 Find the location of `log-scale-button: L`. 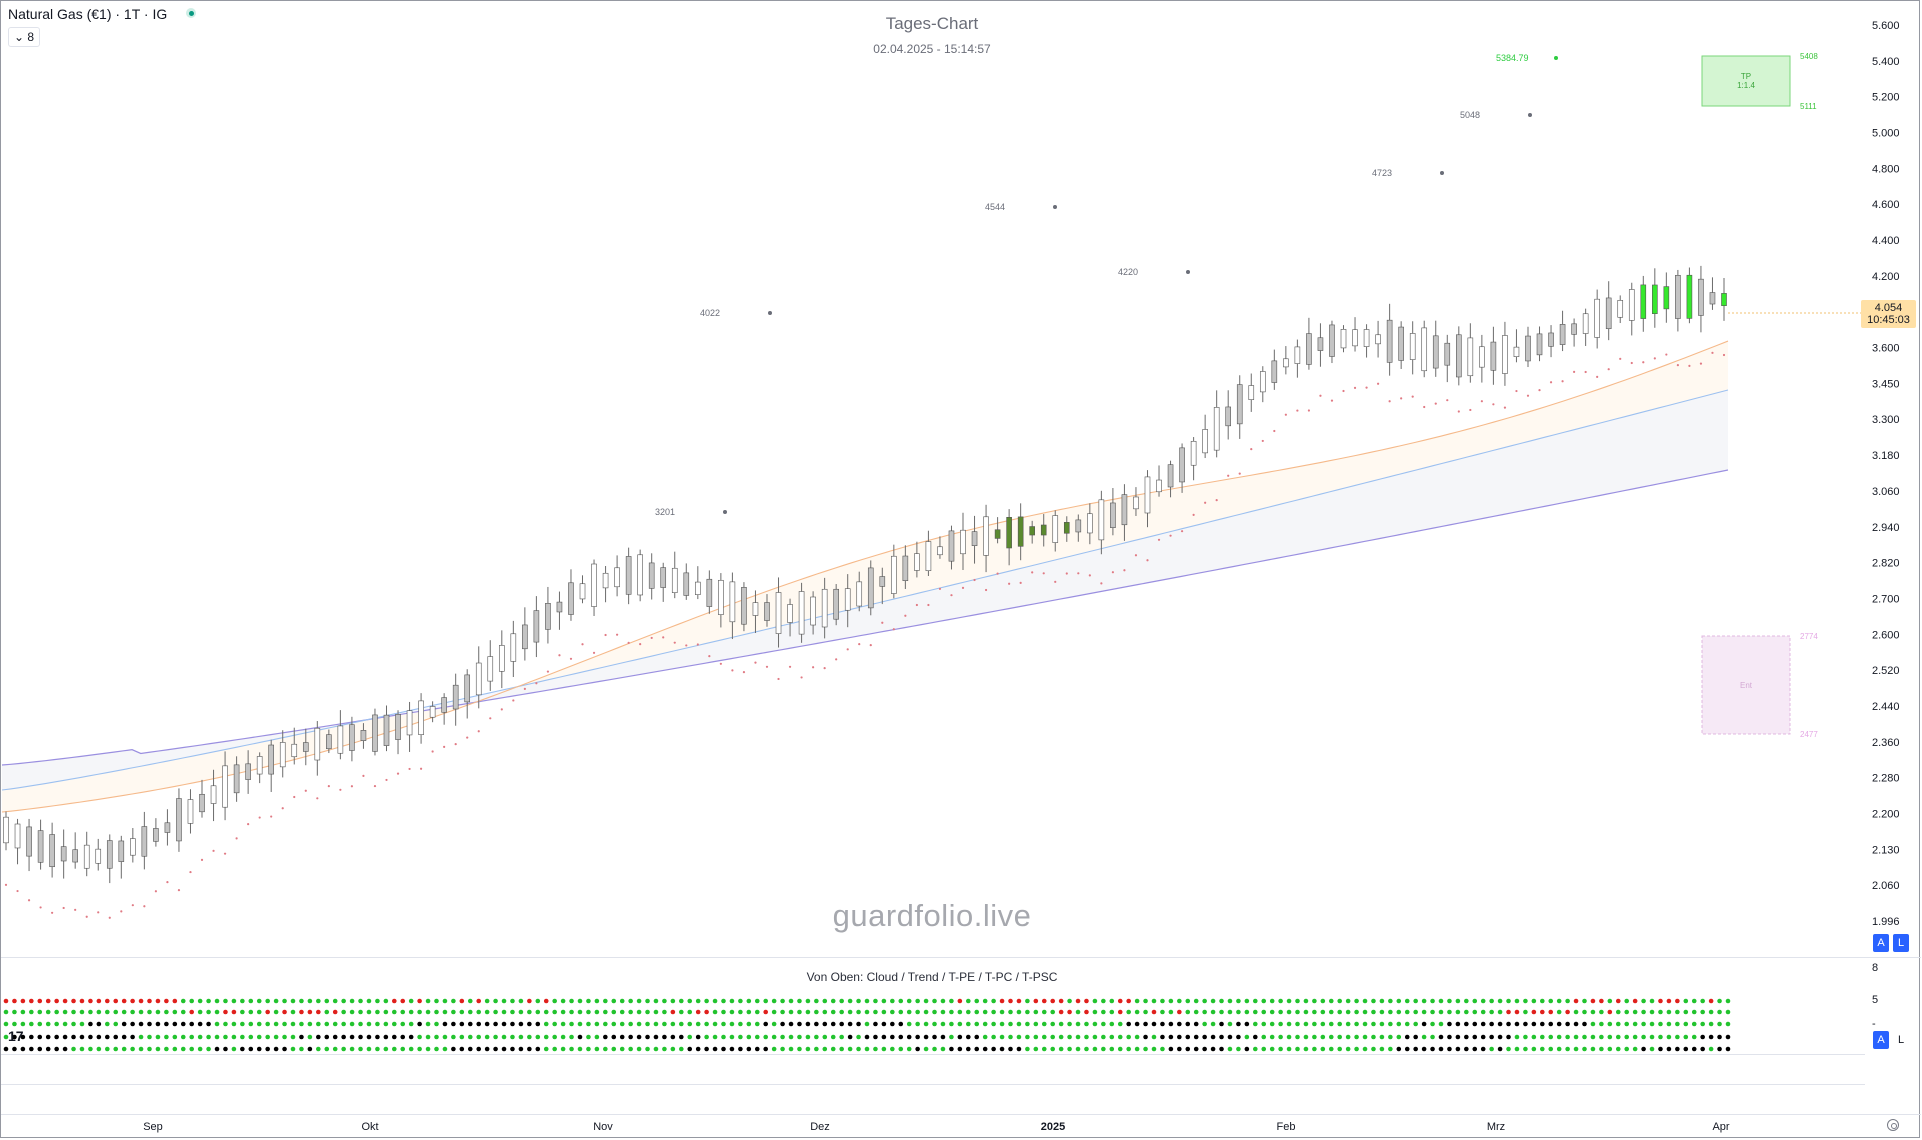

log-scale-button: L is located at coordinates (1901, 943).